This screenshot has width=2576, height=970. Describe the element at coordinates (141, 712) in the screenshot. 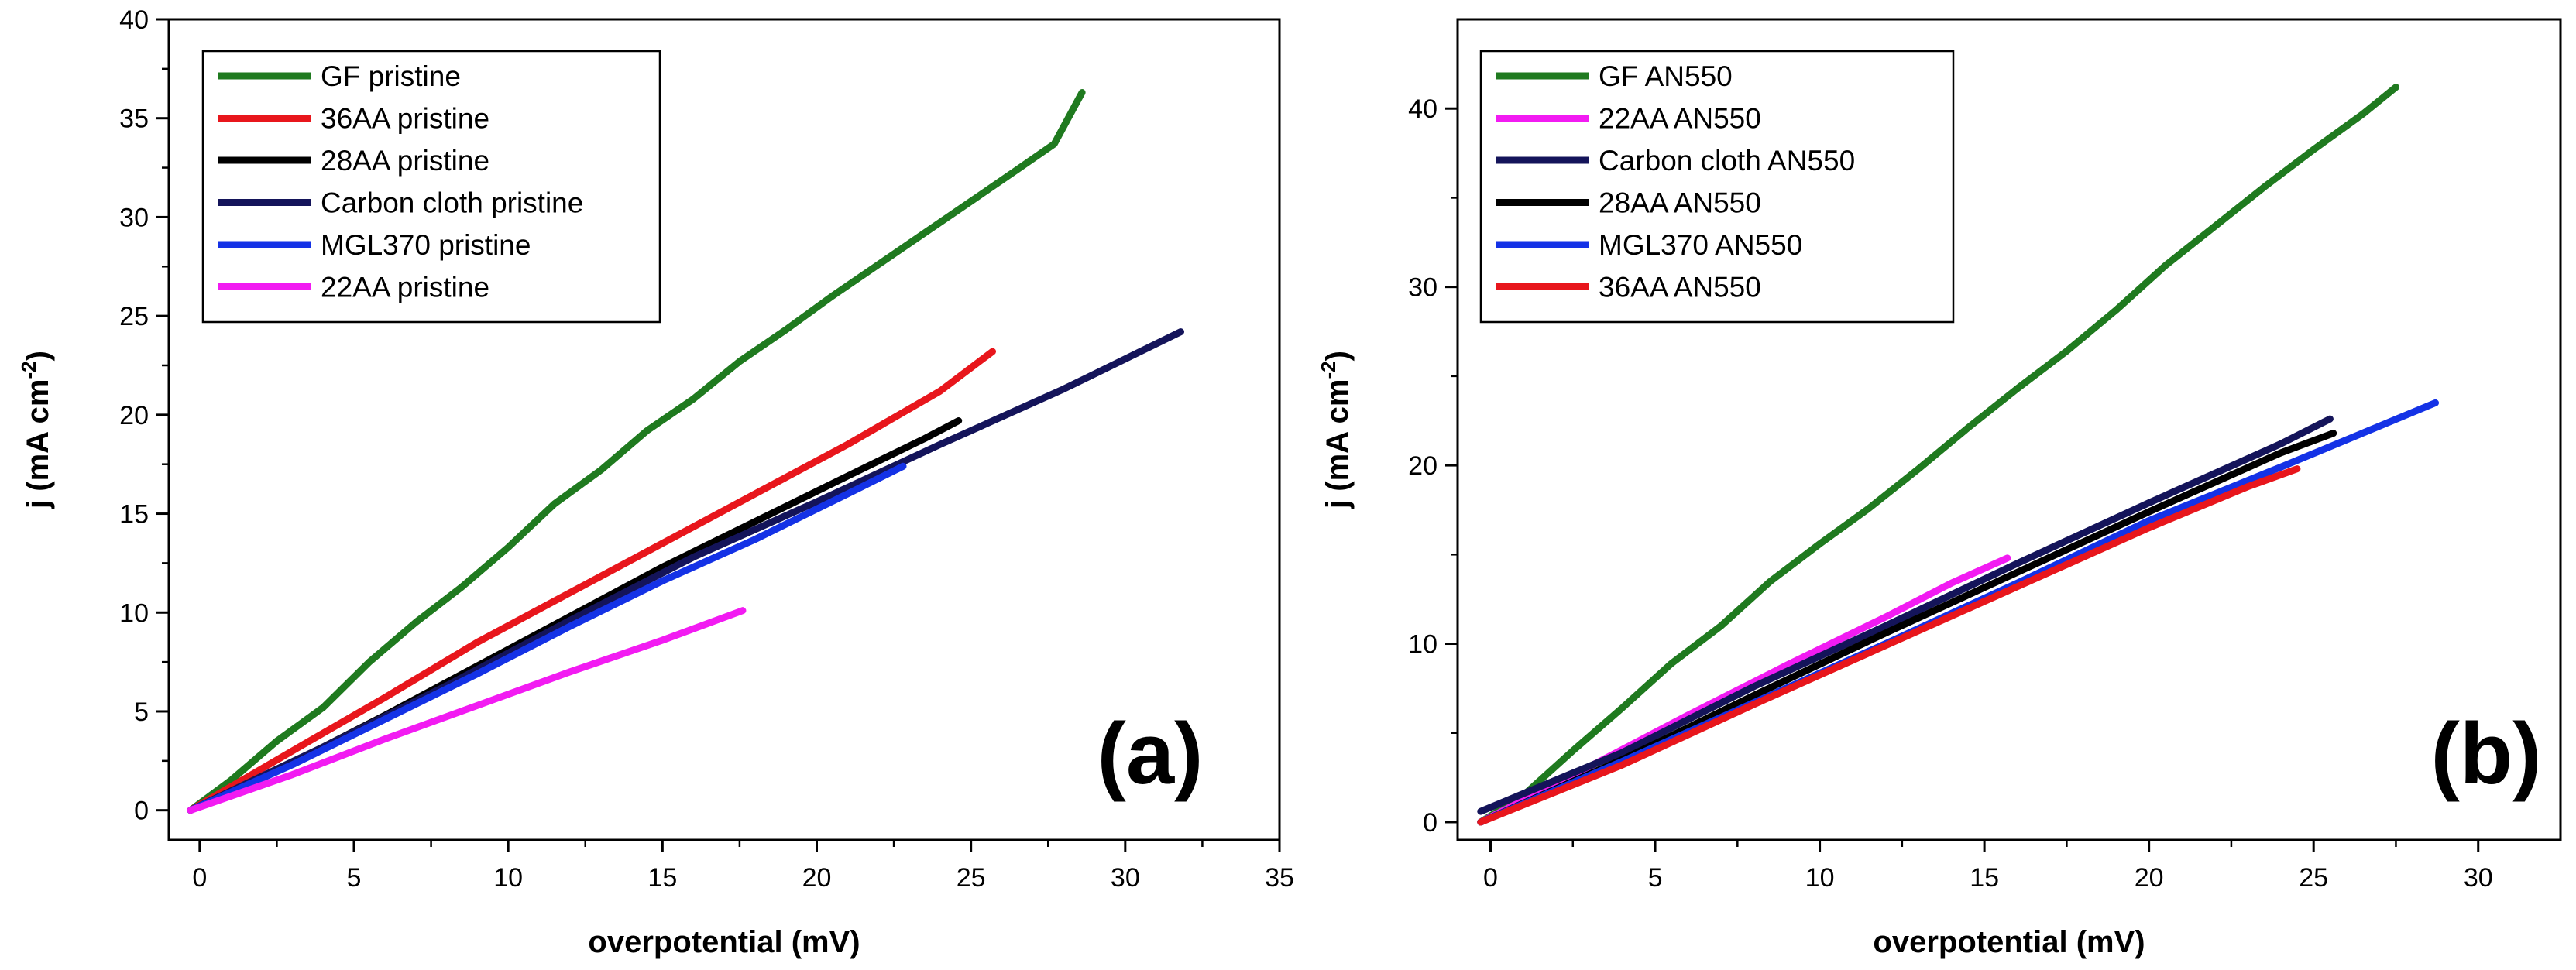

I see `y-tick-label: 5` at that location.